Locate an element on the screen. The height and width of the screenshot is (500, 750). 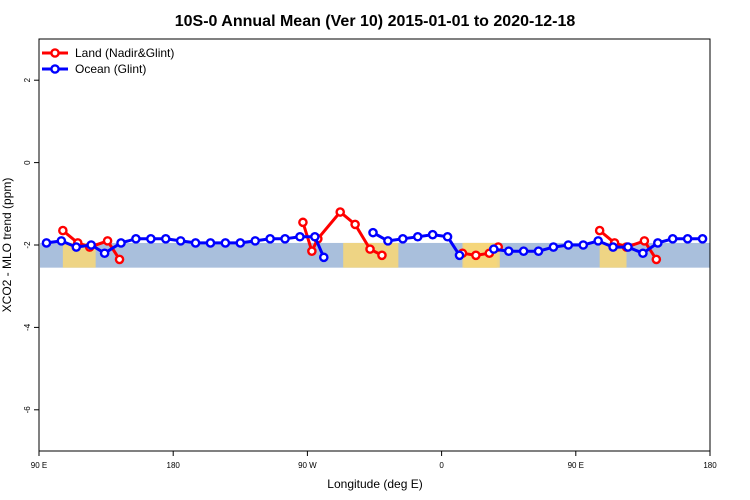
legend-label: Land (Nadir&Glint) is located at coordinates (124, 53).